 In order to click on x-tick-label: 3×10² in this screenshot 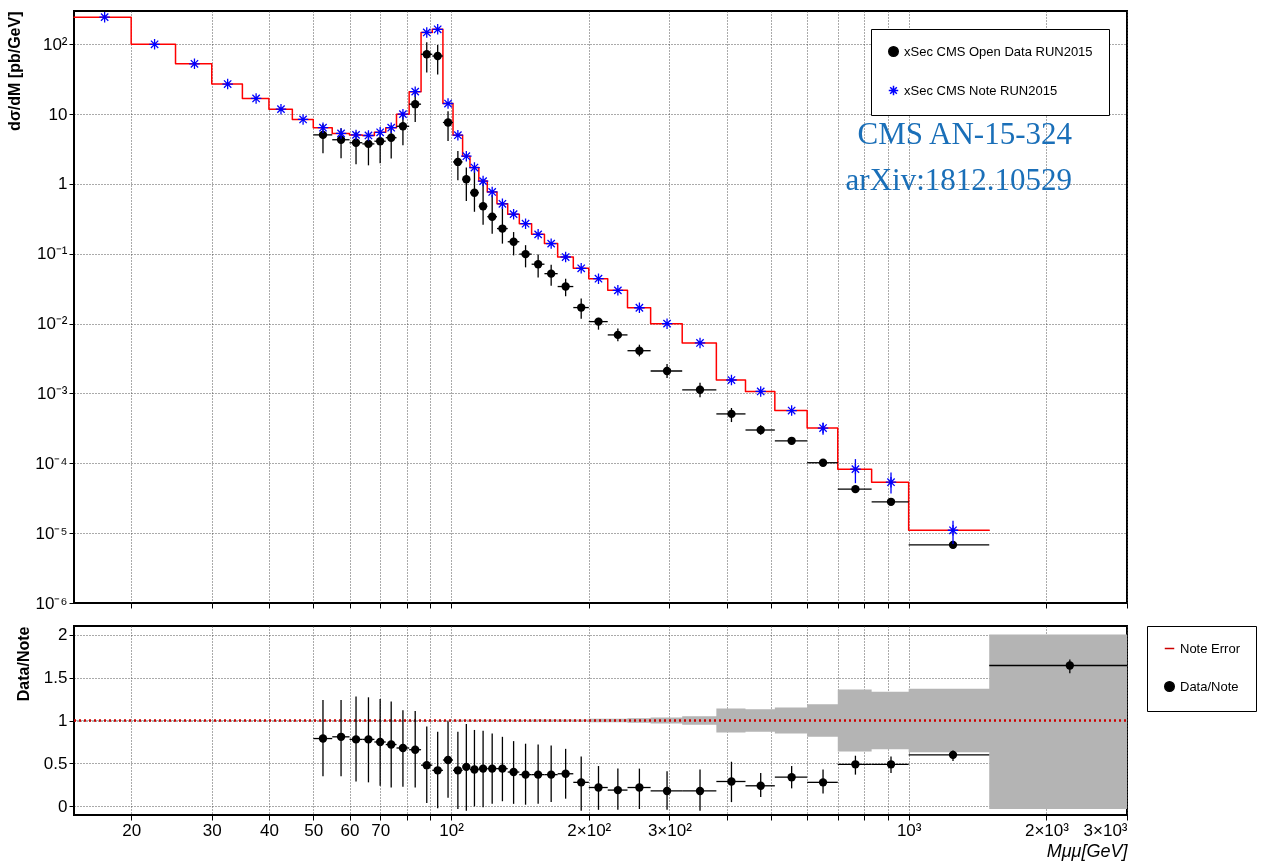, I will do `click(670, 830)`.